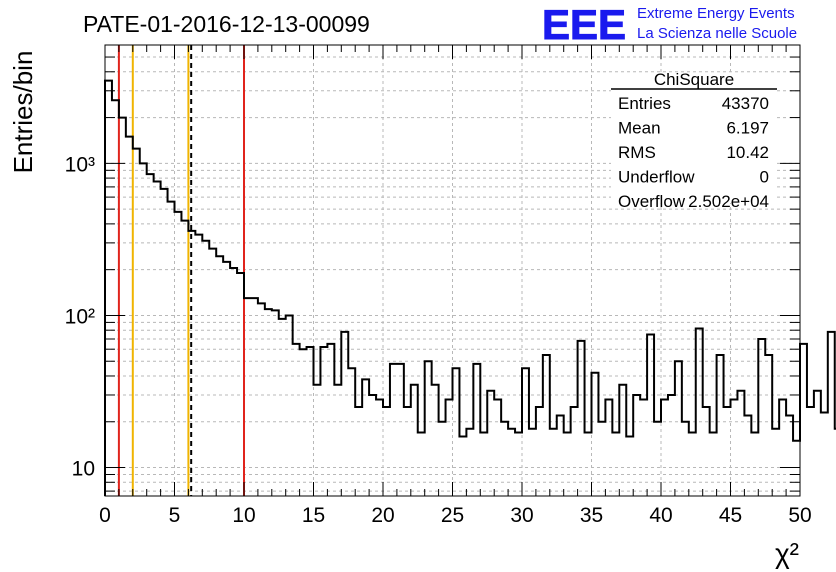  What do you see at coordinates (243, 515) in the screenshot?
I see `x-tick-label: 10` at bounding box center [243, 515].